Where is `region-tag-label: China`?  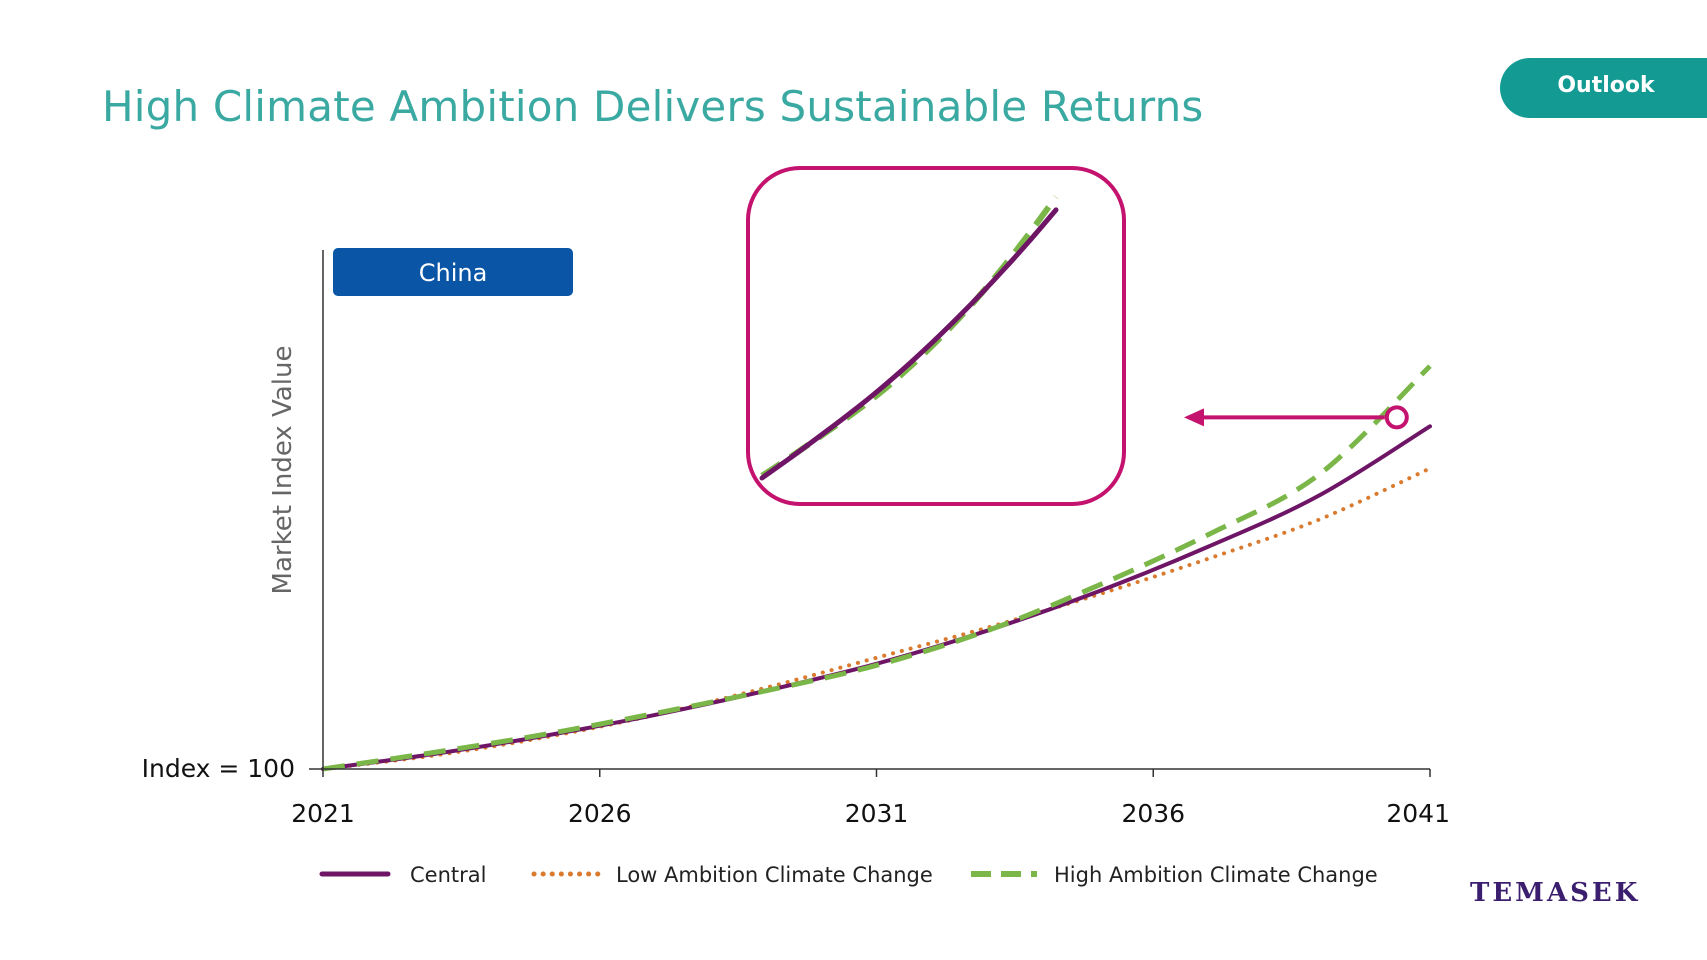 region-tag-label: China is located at coordinates (453, 273).